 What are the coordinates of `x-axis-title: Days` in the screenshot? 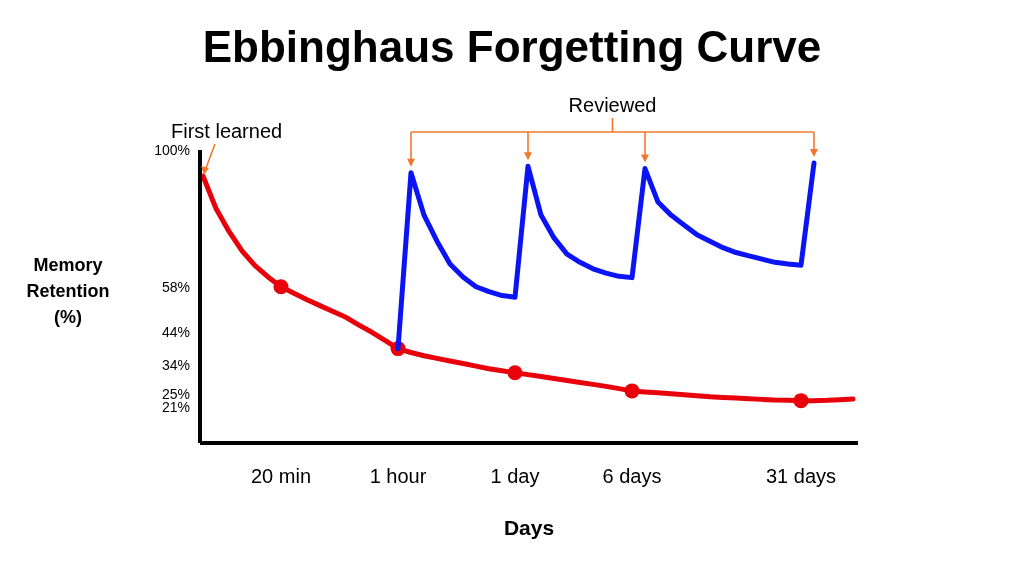 It's located at (529, 527).